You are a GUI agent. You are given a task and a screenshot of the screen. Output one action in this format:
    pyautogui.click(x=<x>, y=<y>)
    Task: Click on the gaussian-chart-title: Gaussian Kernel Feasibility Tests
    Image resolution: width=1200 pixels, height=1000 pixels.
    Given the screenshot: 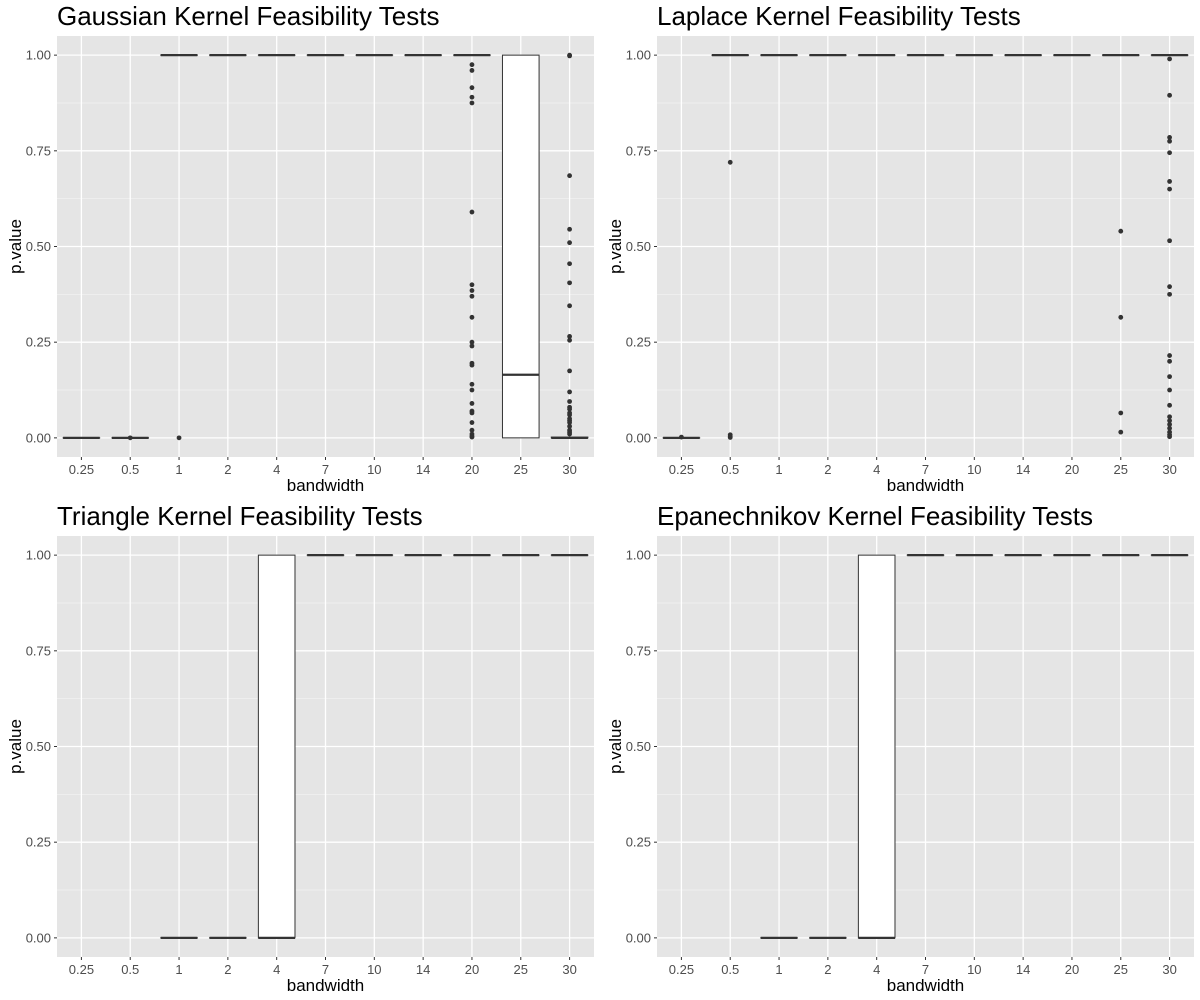 What is the action you would take?
    pyautogui.click(x=248, y=16)
    